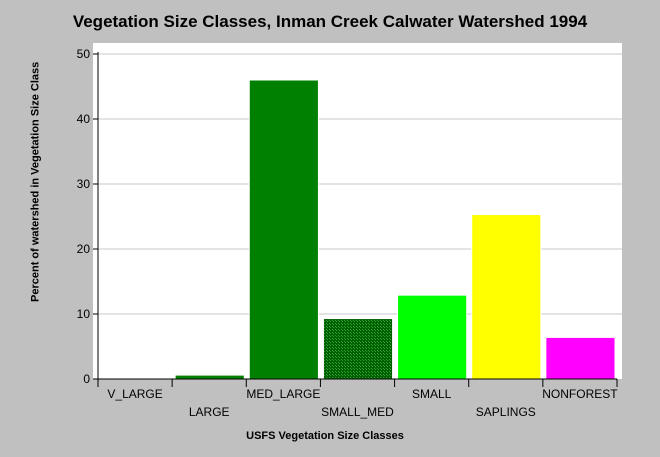  Describe the element at coordinates (84, 249) in the screenshot. I see `y-tick-label: 20` at that location.